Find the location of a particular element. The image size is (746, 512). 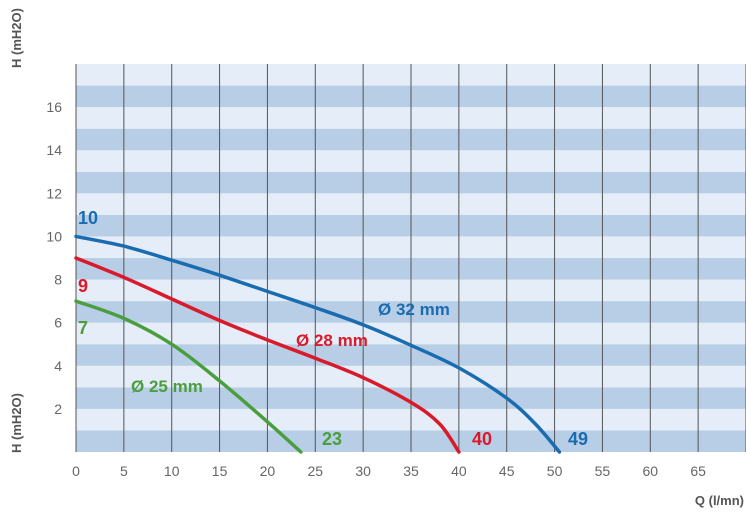

x-tick-label: 10 is located at coordinates (172, 471).